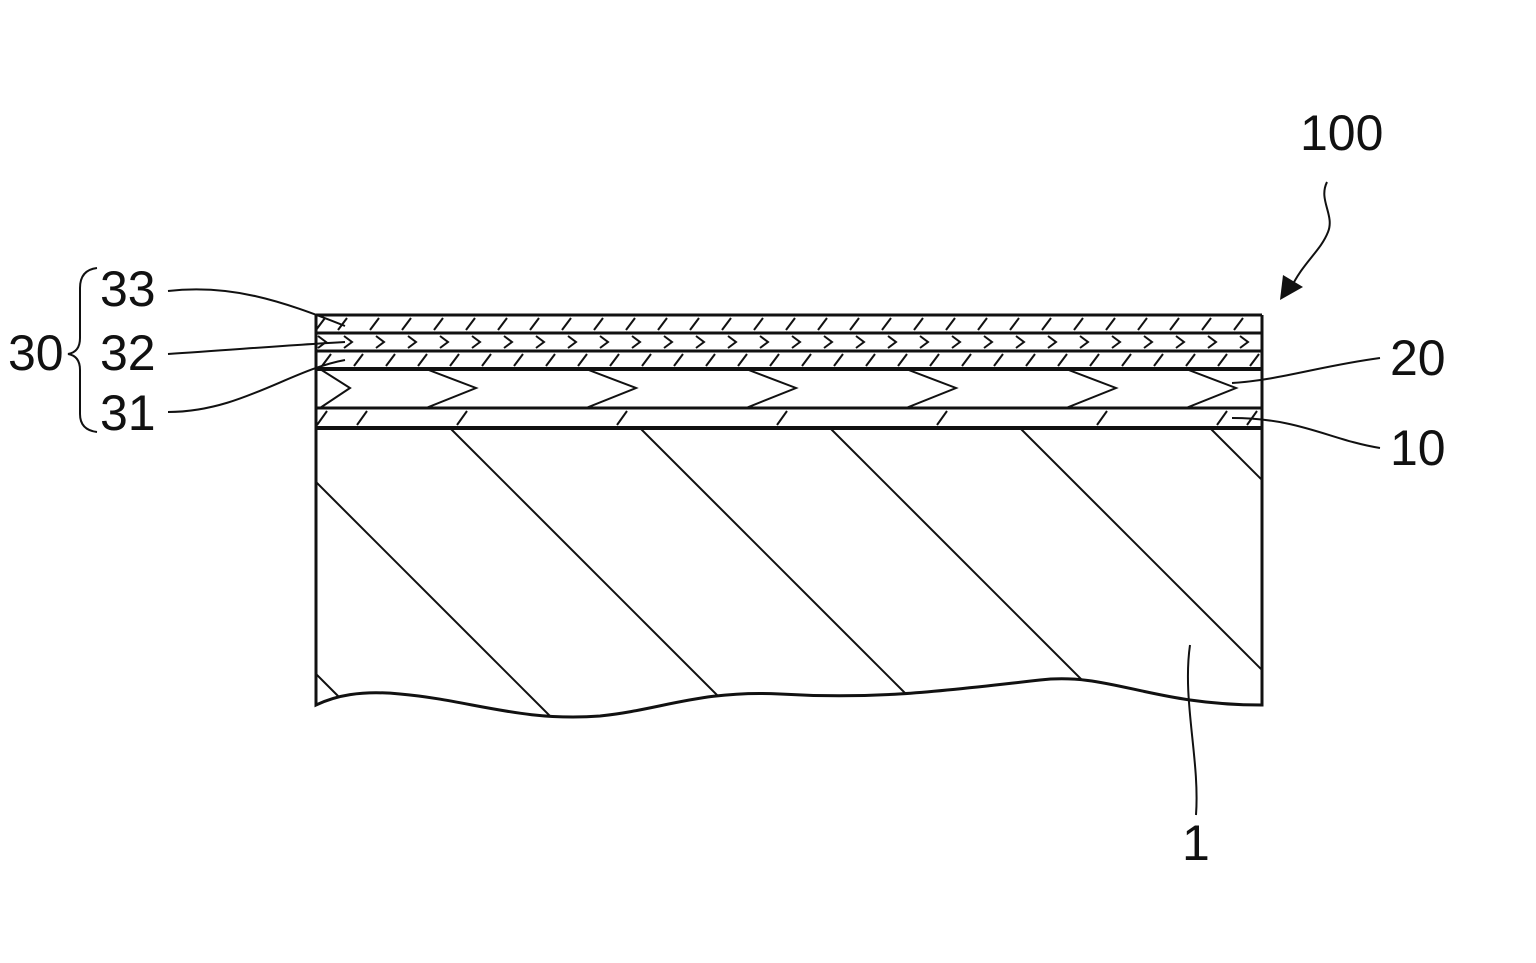  Describe the element at coordinates (1305, 241) in the screenshot. I see `assembly-arrow` at that location.